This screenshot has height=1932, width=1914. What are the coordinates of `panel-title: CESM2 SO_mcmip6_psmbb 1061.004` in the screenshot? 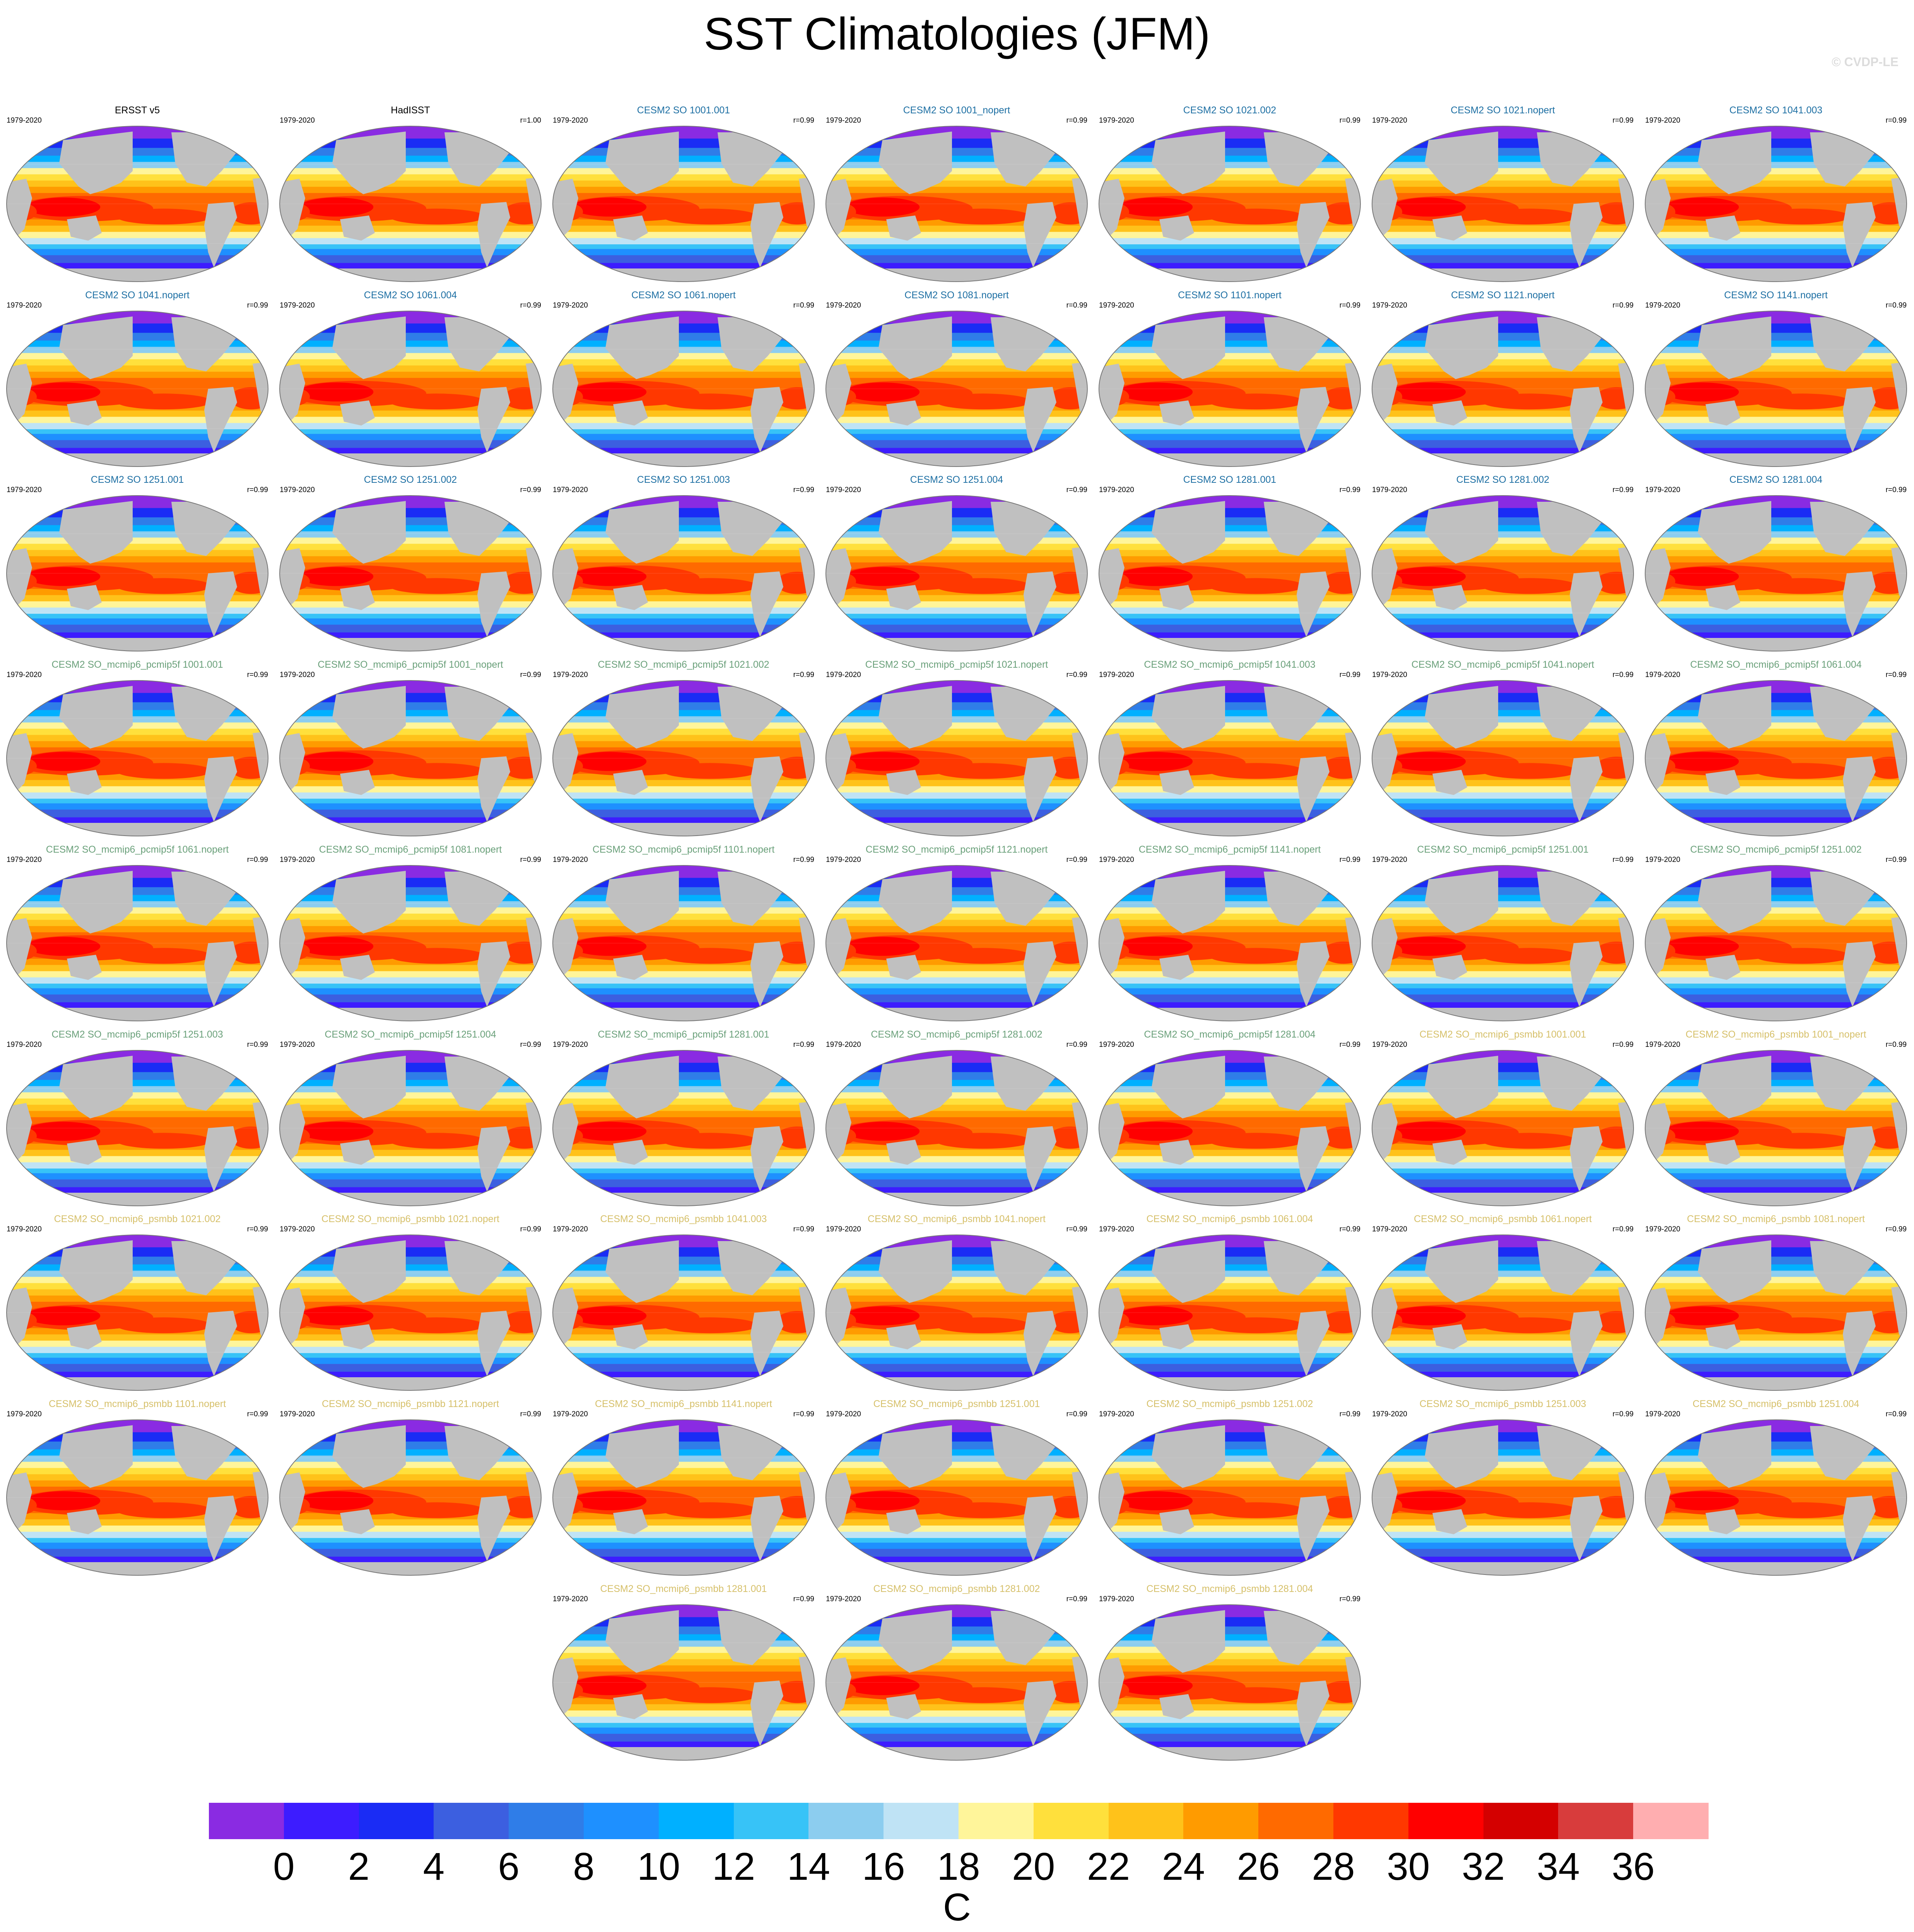 It's located at (1229, 1219).